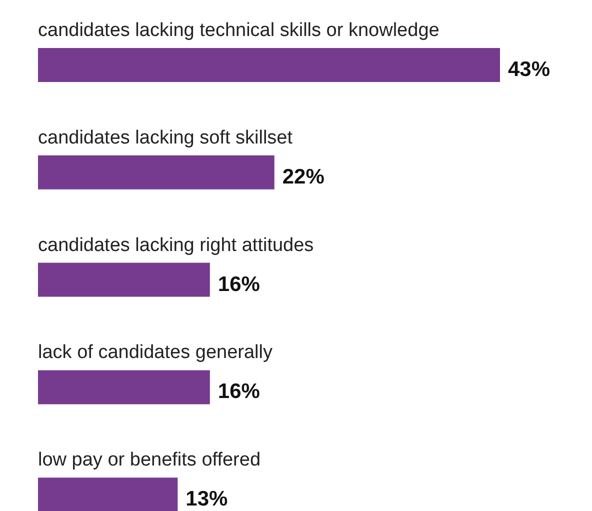 This screenshot has width=592, height=511. I want to click on data-label: 43%, so click(529, 69).